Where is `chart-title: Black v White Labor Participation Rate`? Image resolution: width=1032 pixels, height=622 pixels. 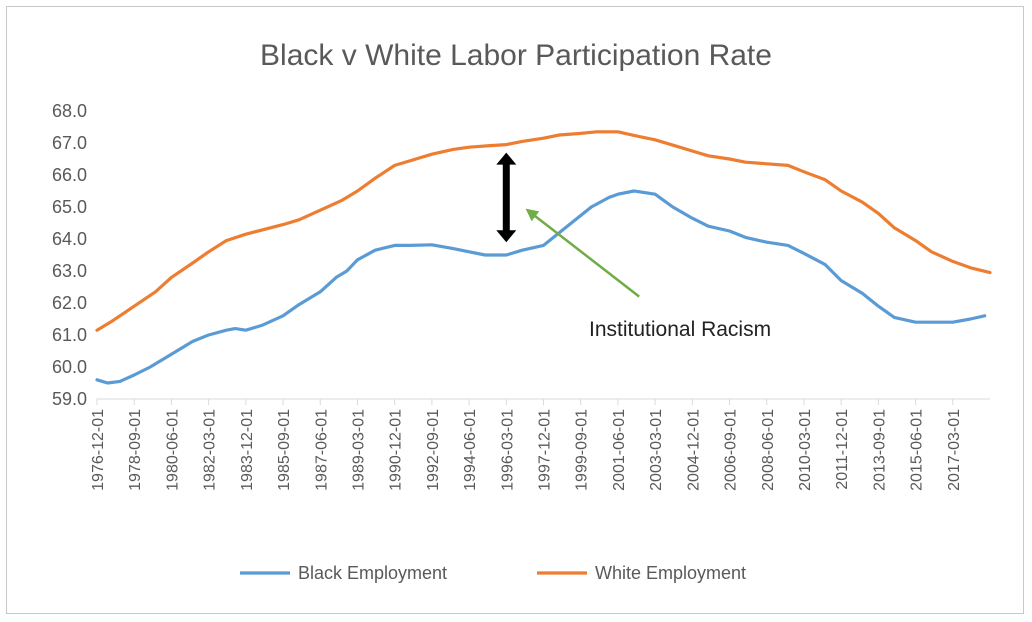 chart-title: Black v White Labor Participation Rate is located at coordinates (516, 55).